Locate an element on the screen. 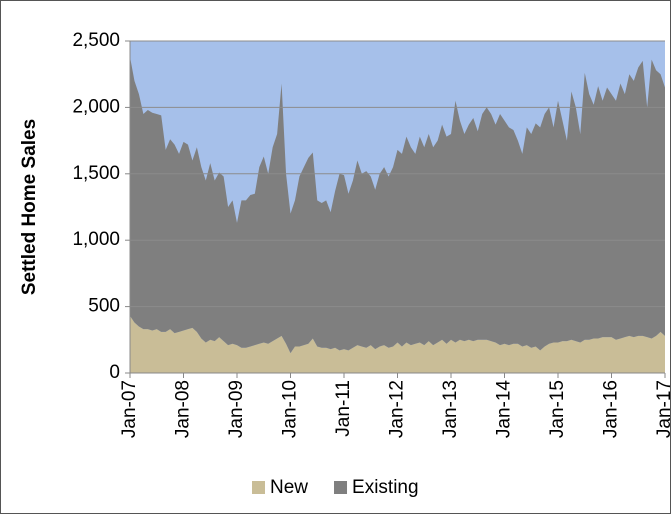 This screenshot has width=671, height=514. legend: New Existing is located at coordinates (335, 487).